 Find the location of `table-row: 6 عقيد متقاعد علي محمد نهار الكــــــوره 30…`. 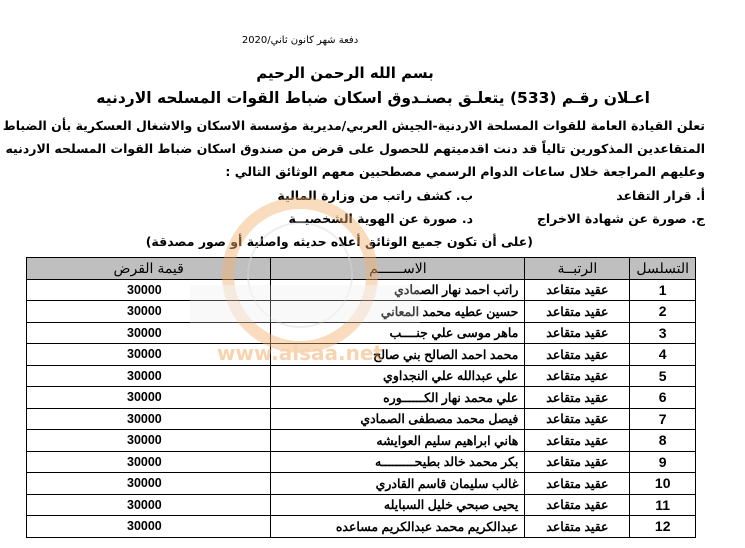

table-row: 6 عقيد متقاعد علي محمد نهار الكــــــوره 30… is located at coordinates (360, 397).